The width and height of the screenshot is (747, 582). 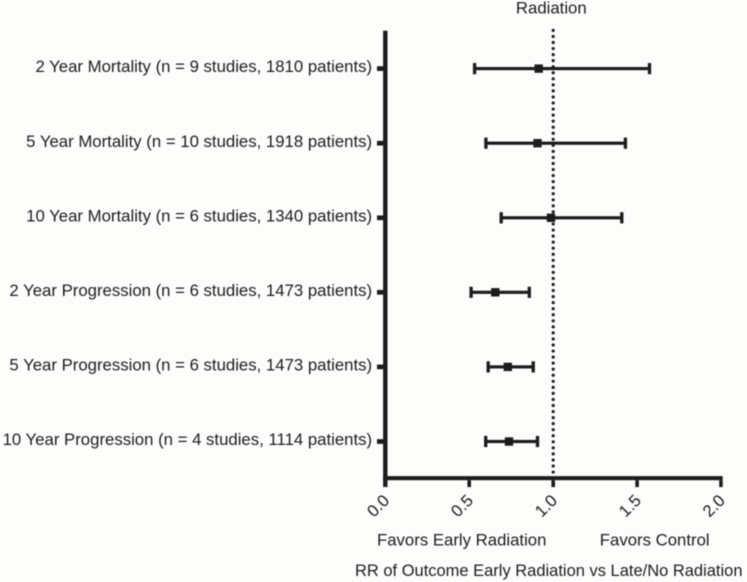 What do you see at coordinates (655, 540) in the screenshot?
I see `svg-text: Favors Control` at bounding box center [655, 540].